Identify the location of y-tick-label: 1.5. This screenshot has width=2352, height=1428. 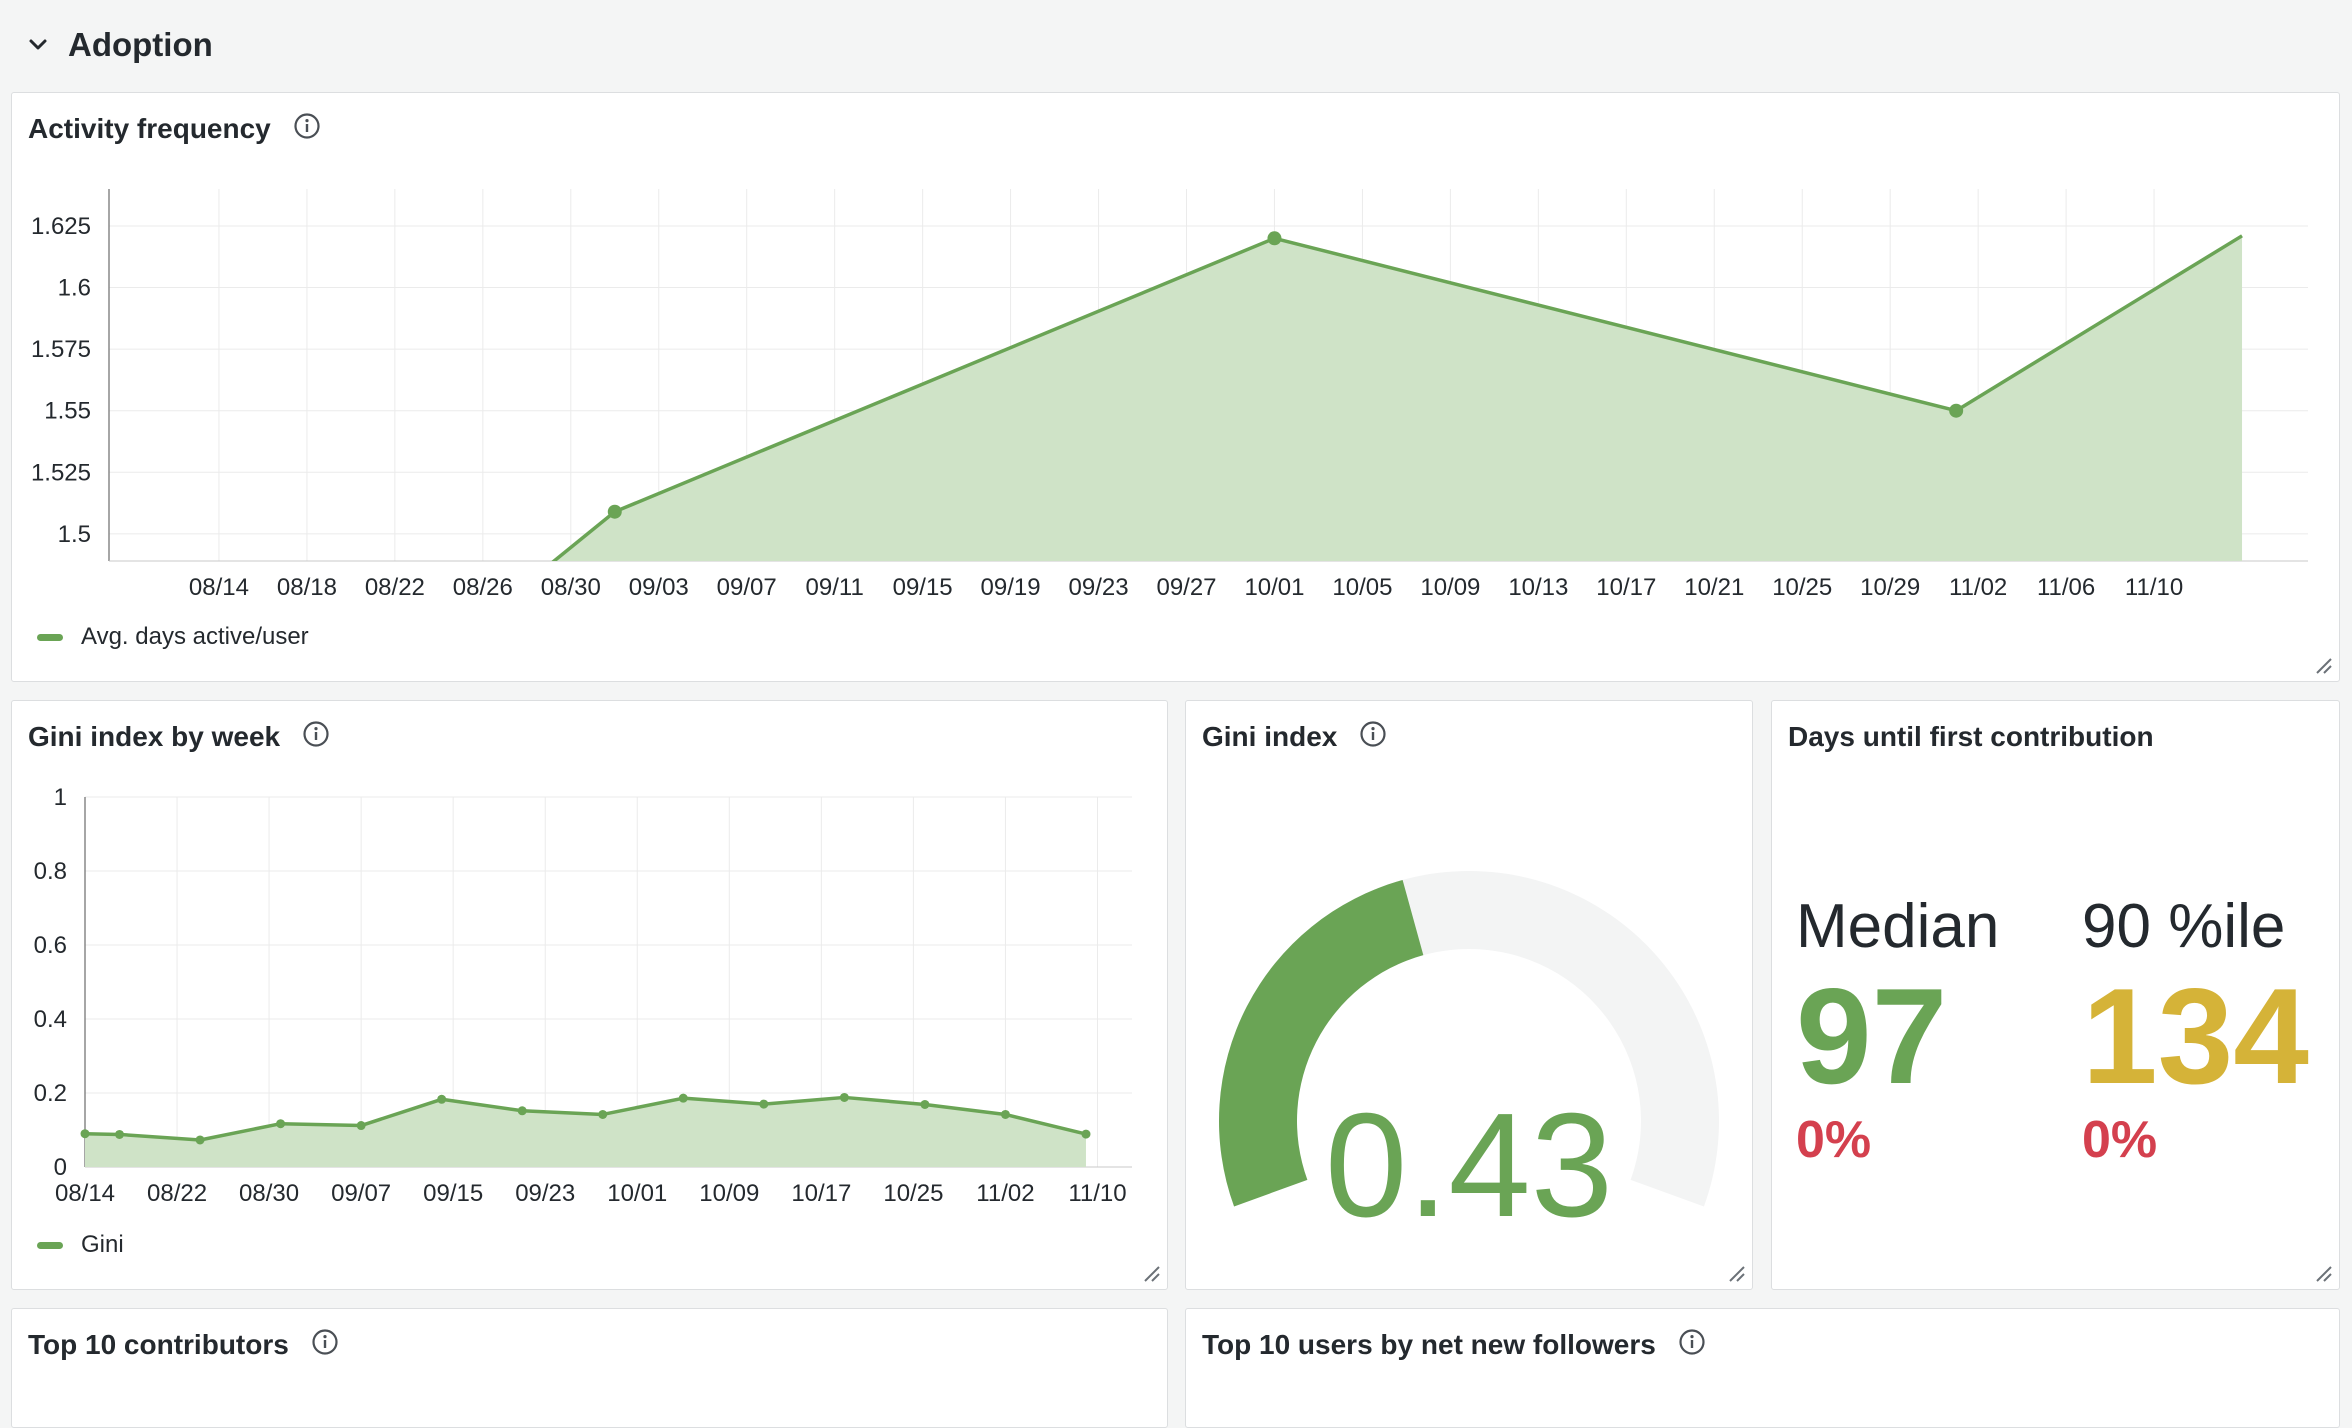
(74, 534).